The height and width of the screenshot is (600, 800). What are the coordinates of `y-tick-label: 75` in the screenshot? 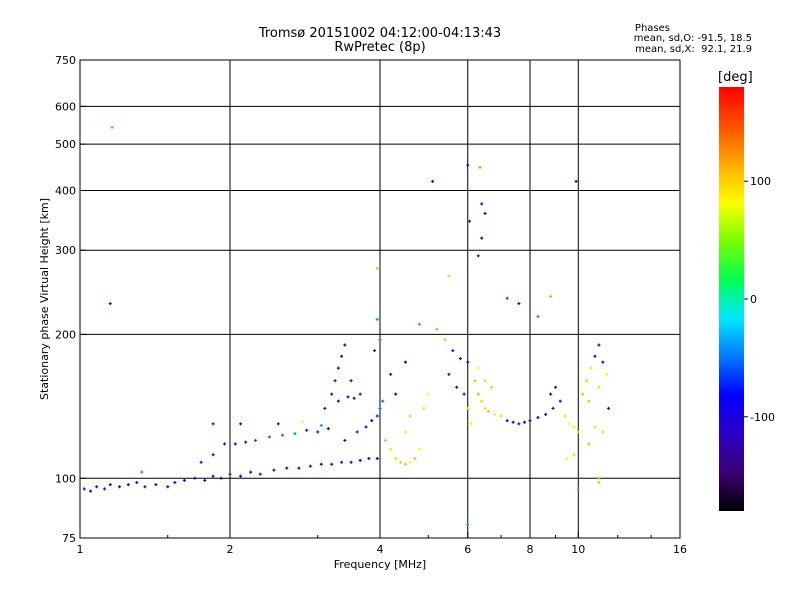 It's located at (69, 538).